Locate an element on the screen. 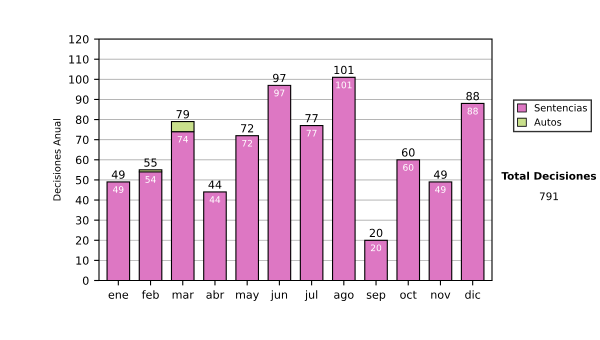 The height and width of the screenshot is (340, 600). data-label: 60 is located at coordinates (408, 167).